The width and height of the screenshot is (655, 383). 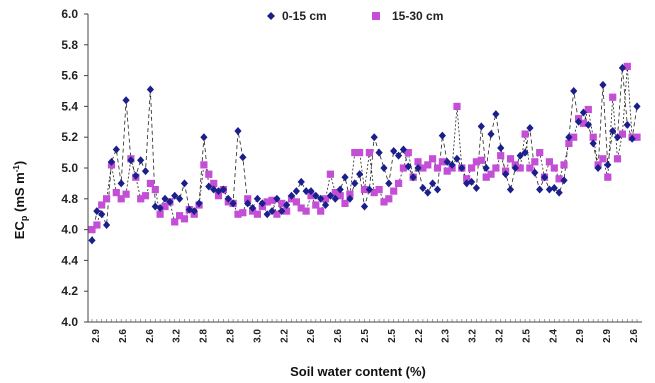 What do you see at coordinates (69, 106) in the screenshot?
I see `y-tick-label: 5.4` at bounding box center [69, 106].